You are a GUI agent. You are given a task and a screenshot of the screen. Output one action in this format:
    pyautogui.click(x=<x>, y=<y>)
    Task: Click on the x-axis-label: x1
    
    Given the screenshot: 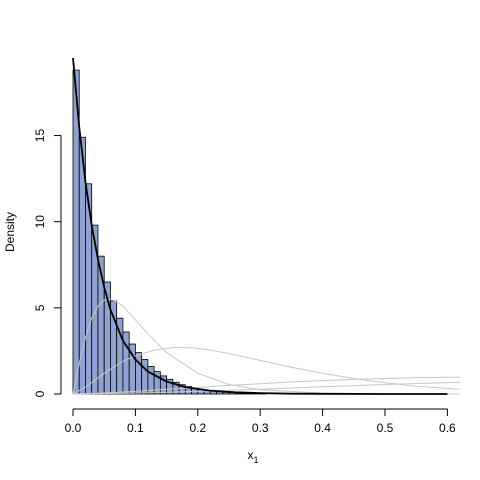 What is the action you would take?
    pyautogui.click(x=252, y=456)
    